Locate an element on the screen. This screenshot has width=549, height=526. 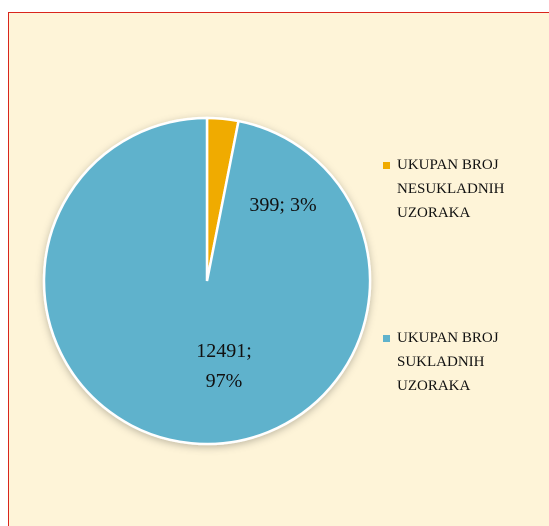
legend-label: UKUPAN BROJ NESUKLADNIH UZORAKA is located at coordinates (451, 189).